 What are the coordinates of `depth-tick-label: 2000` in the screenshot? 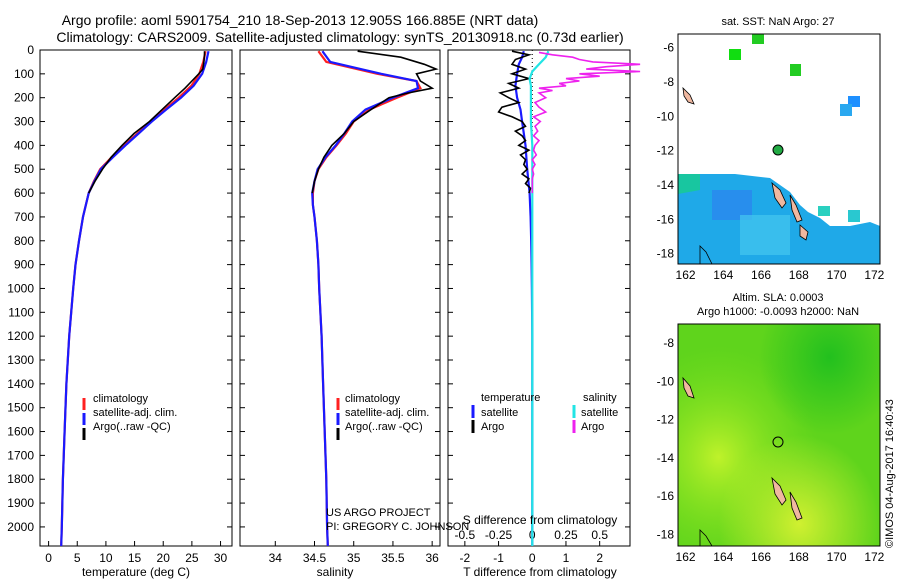 It's located at (20, 527).